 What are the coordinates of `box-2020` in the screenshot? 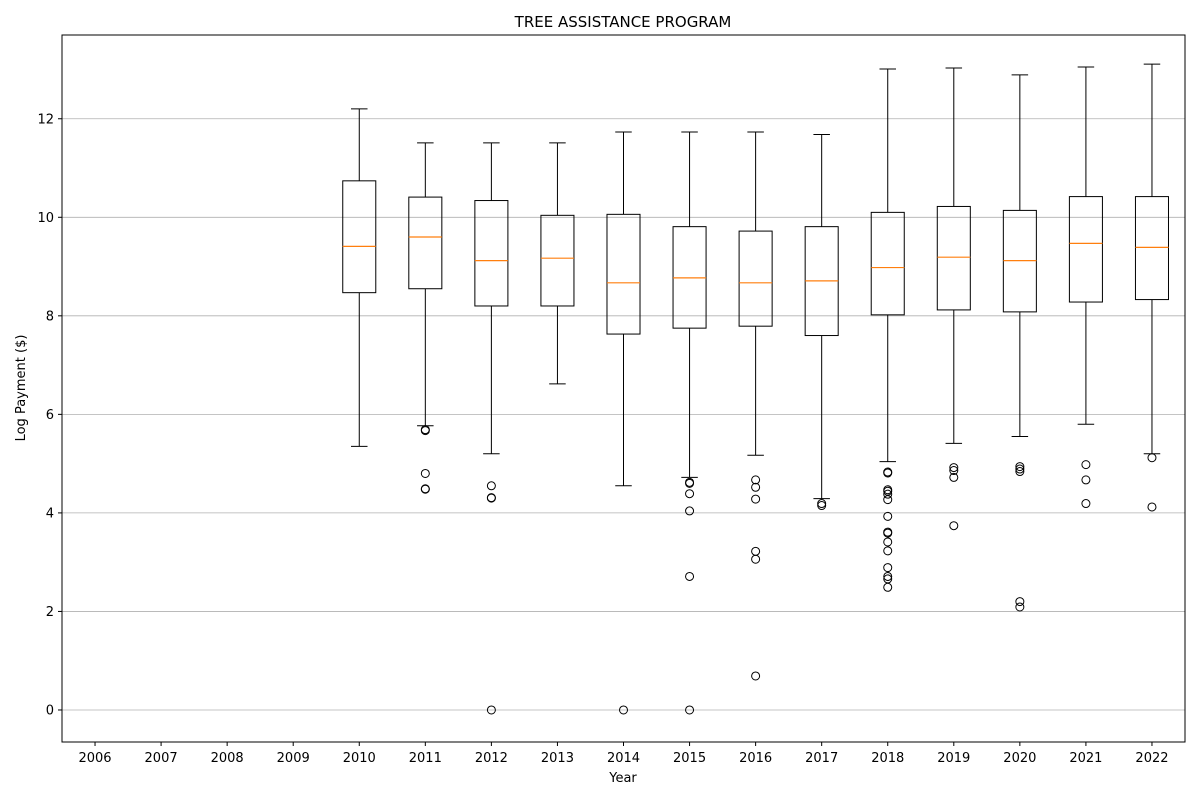 It's located at (1019, 343).